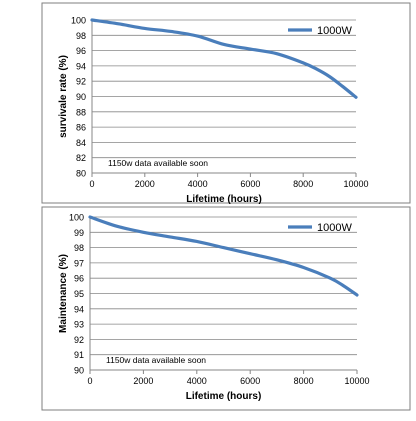 The image size is (416, 421). I want to click on y-tick-label: 84, so click(81, 143).